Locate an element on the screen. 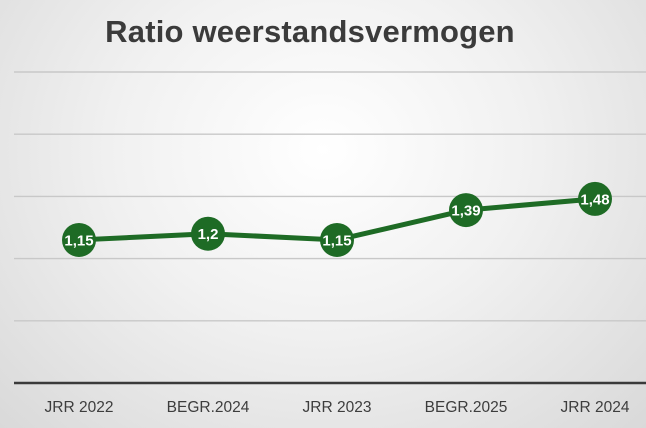 The width and height of the screenshot is (646, 428). x-tick-label-0: JRR 2022 is located at coordinates (79, 407).